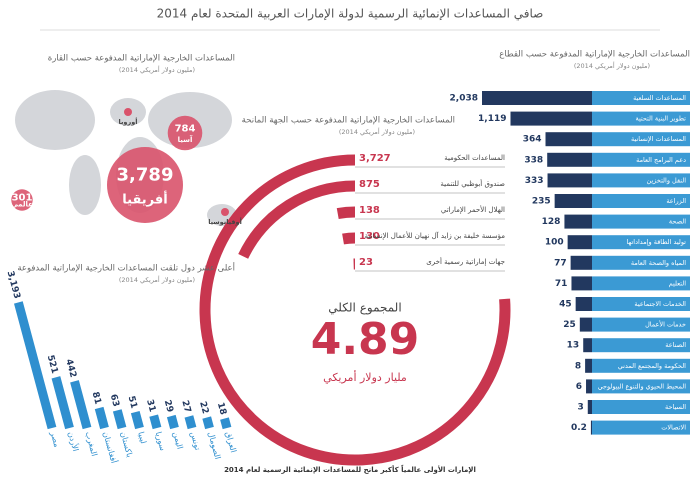 This screenshot has height=488, width=700. I want to click on category-label: العراق, so click(231, 442).